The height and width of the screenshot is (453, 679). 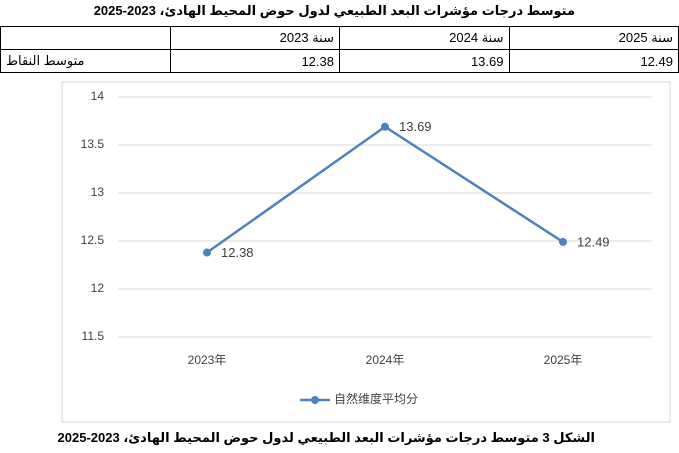 What do you see at coordinates (385, 360) in the screenshot?
I see `x-tick-label: 2024年` at bounding box center [385, 360].